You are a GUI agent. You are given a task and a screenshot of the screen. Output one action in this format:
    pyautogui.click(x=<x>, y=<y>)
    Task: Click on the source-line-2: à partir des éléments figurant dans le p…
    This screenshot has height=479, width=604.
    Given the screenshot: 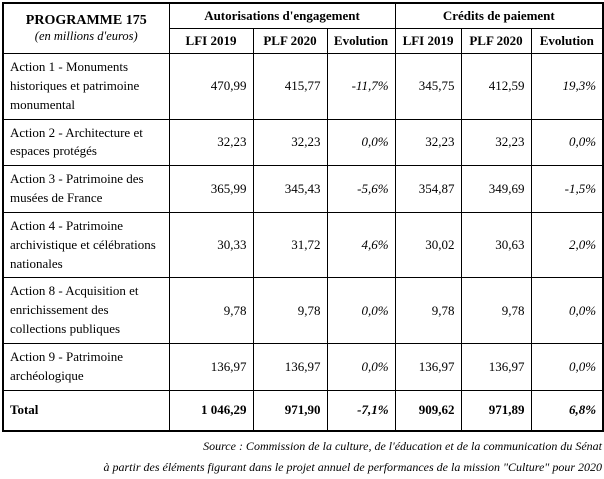 What is the action you would take?
    pyautogui.click(x=353, y=467)
    